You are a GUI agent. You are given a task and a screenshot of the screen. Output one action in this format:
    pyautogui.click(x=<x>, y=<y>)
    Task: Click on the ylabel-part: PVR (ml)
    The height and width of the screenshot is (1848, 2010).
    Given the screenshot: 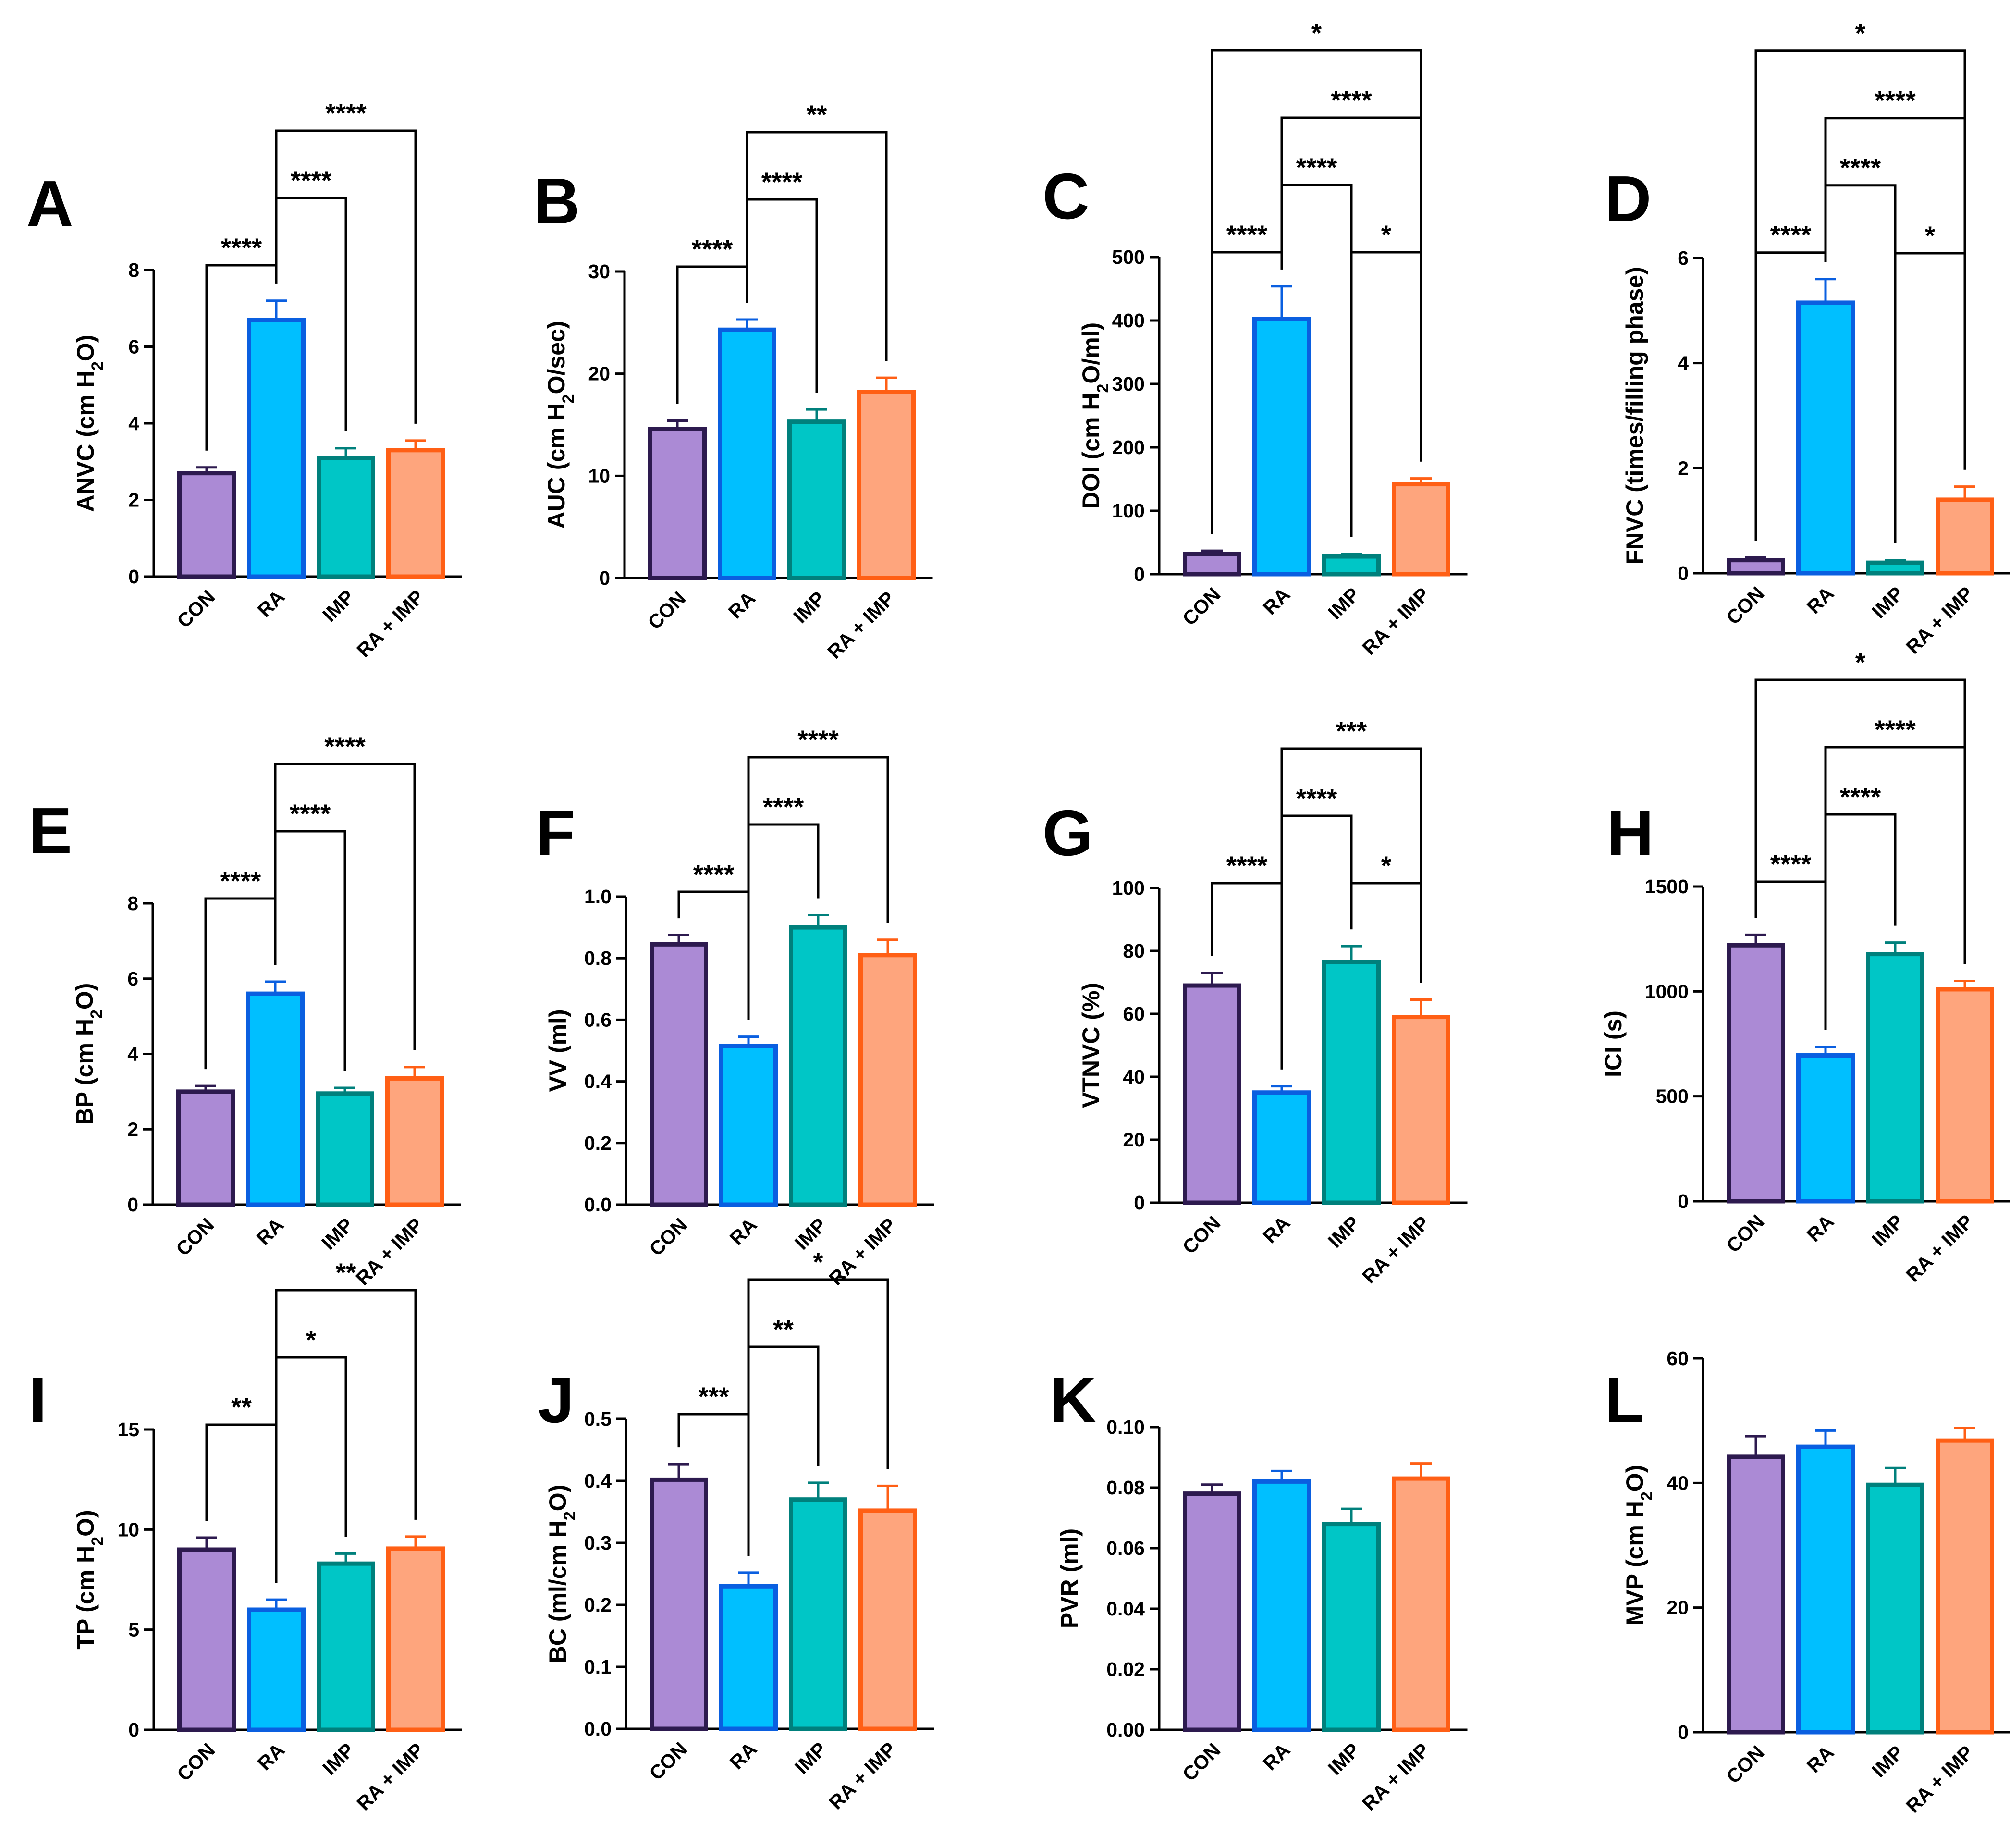 What is the action you would take?
    pyautogui.click(x=1069, y=1578)
    